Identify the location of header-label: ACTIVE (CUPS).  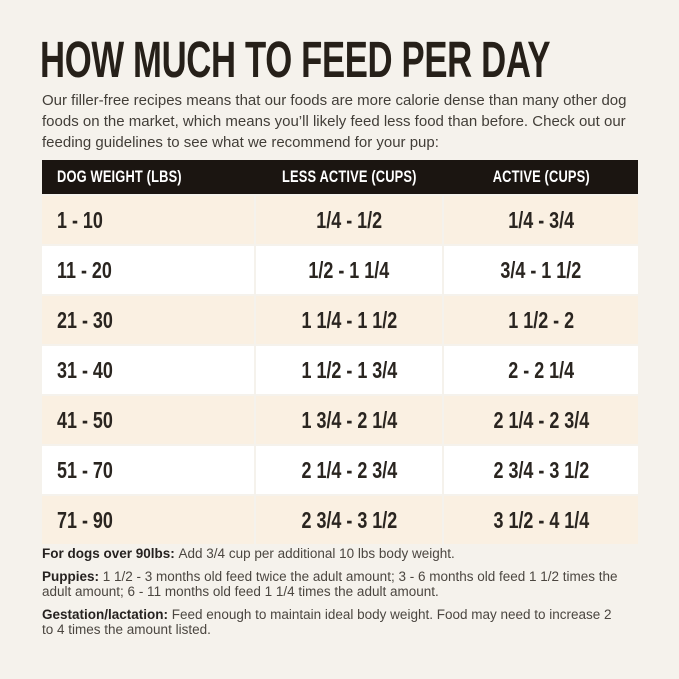
(541, 176).